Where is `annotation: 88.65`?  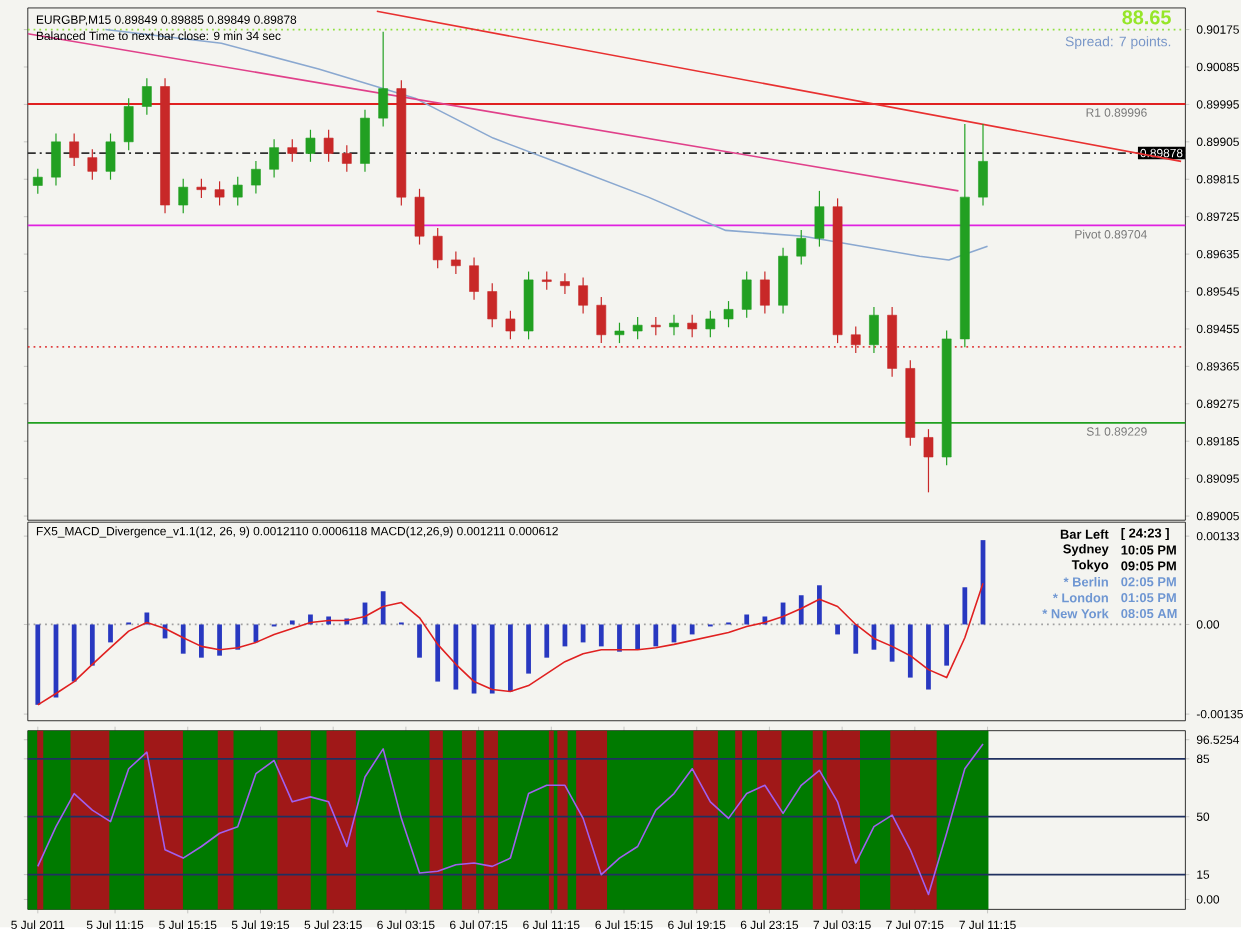 annotation: 88.65 is located at coordinates (1146, 17).